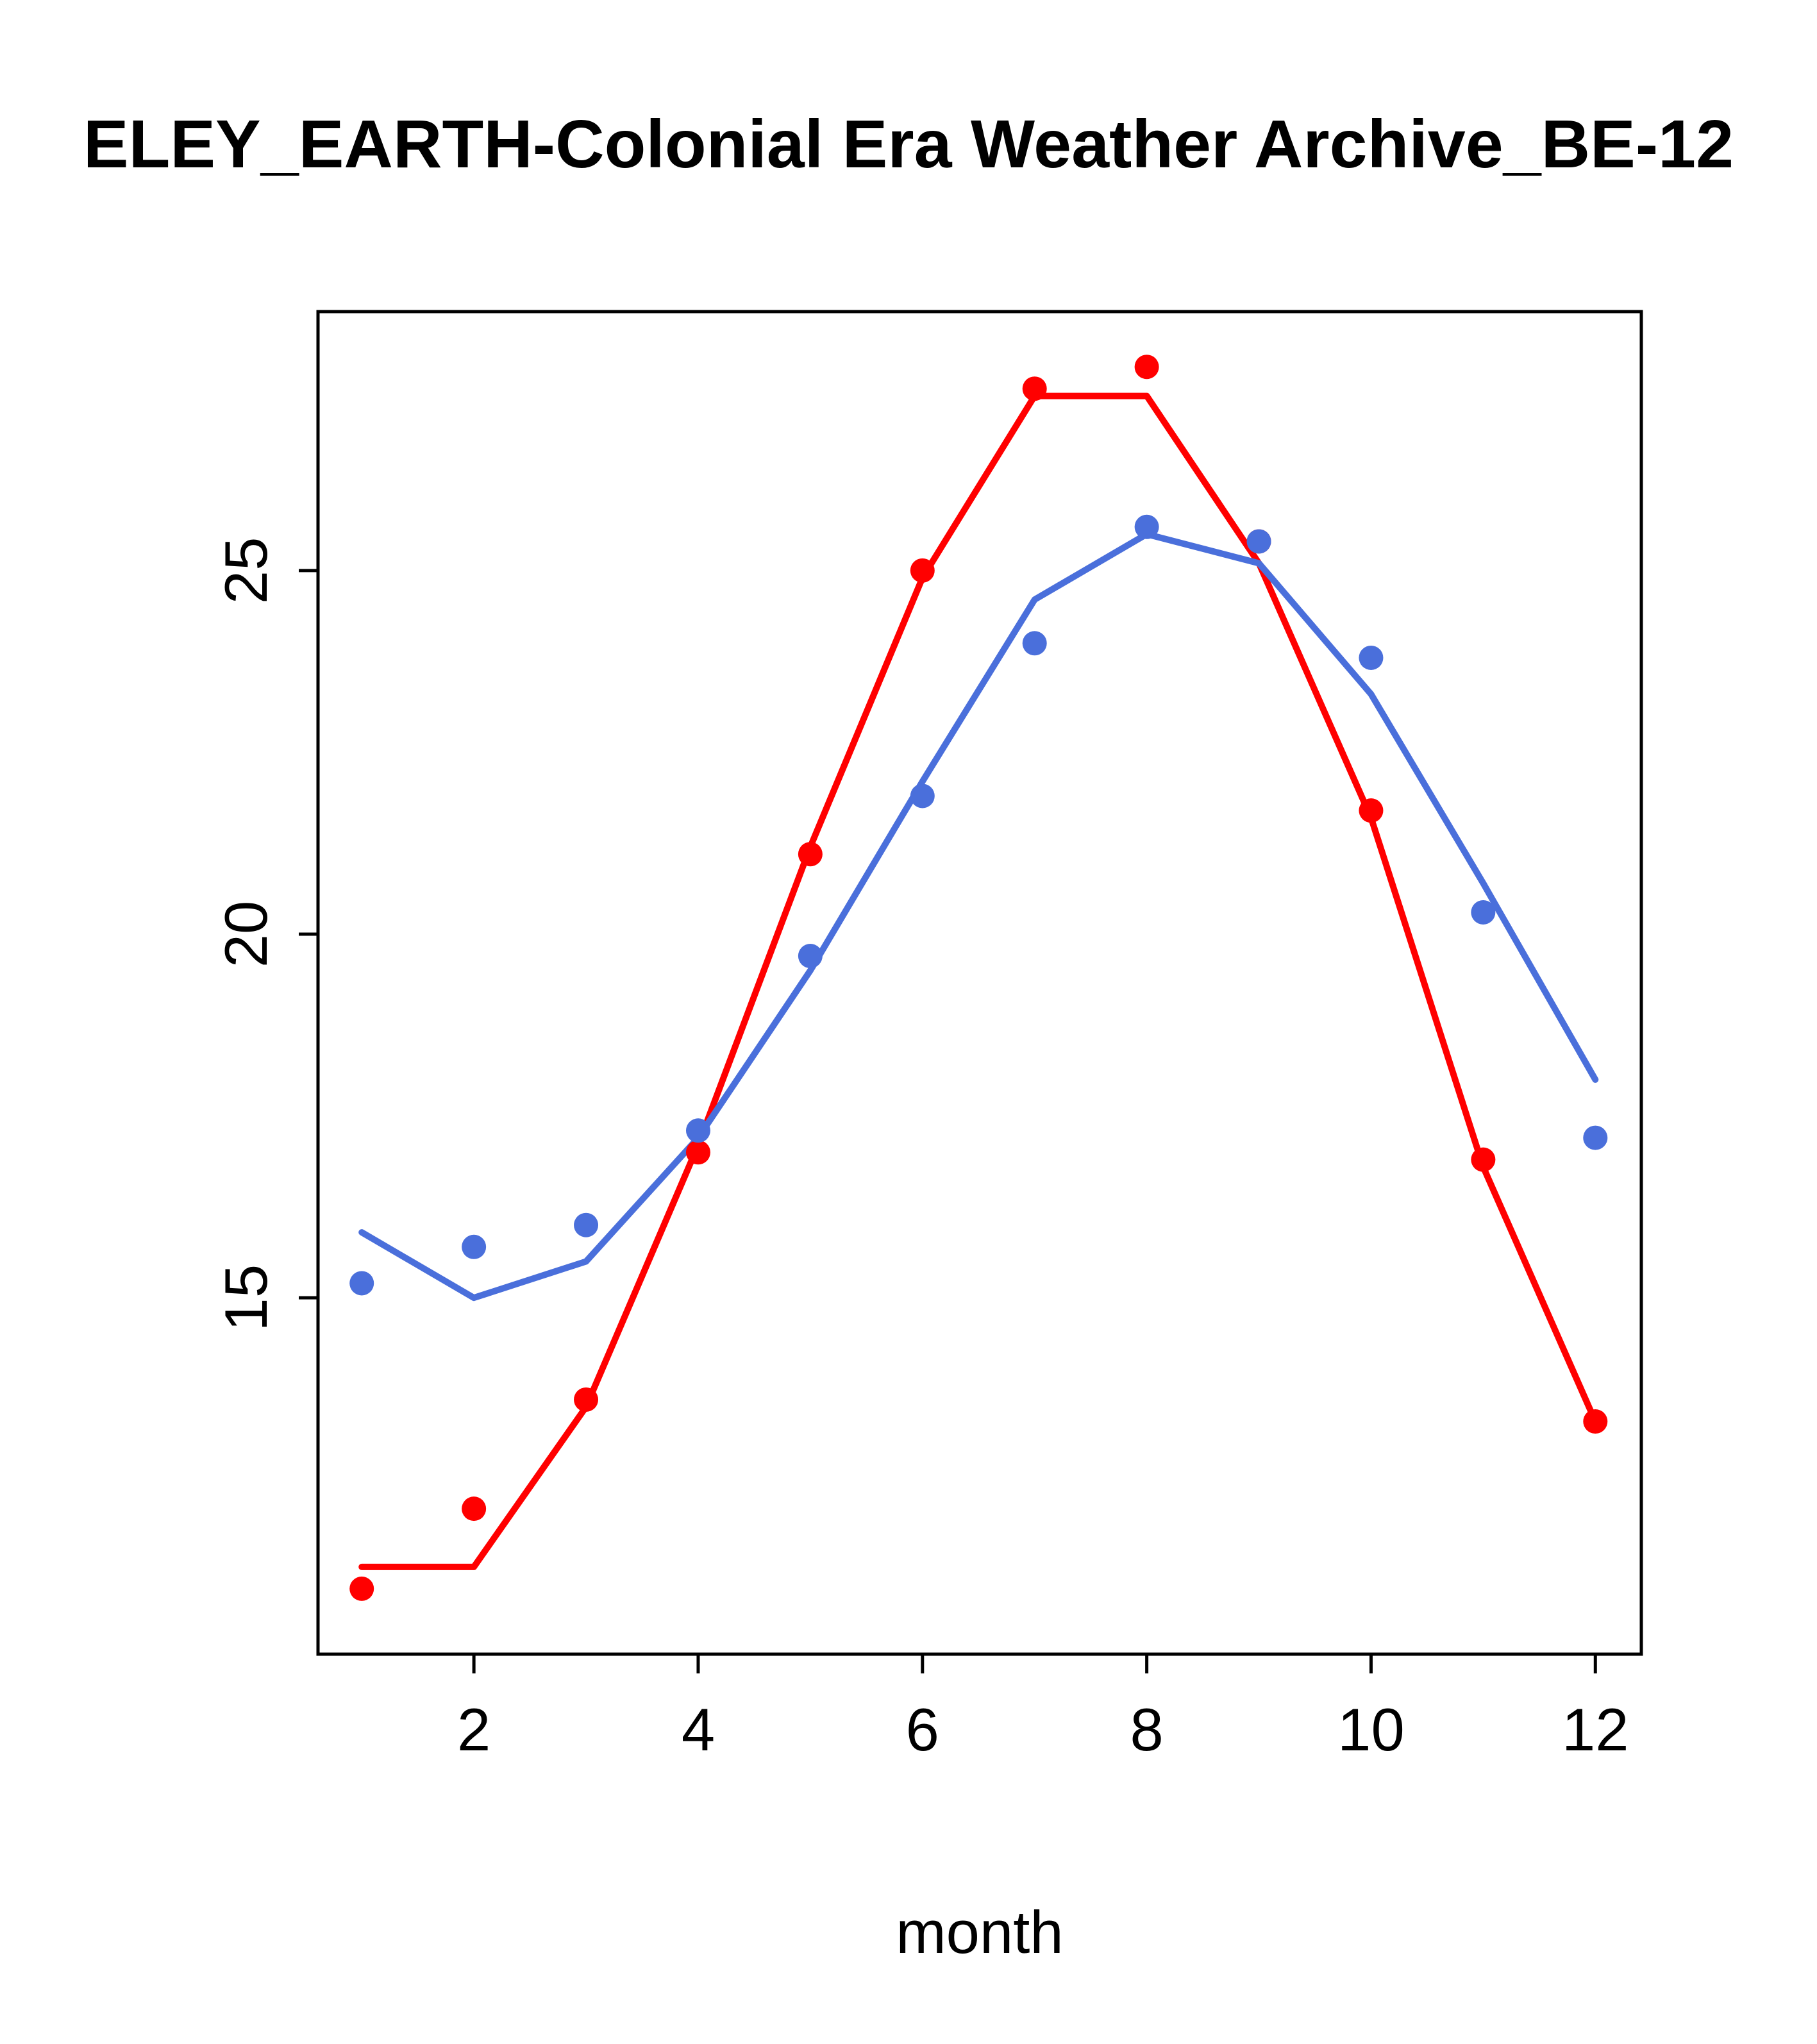 This screenshot has width=1817, height=2044. I want to click on x-tick-label: 8, so click(1146, 1730).